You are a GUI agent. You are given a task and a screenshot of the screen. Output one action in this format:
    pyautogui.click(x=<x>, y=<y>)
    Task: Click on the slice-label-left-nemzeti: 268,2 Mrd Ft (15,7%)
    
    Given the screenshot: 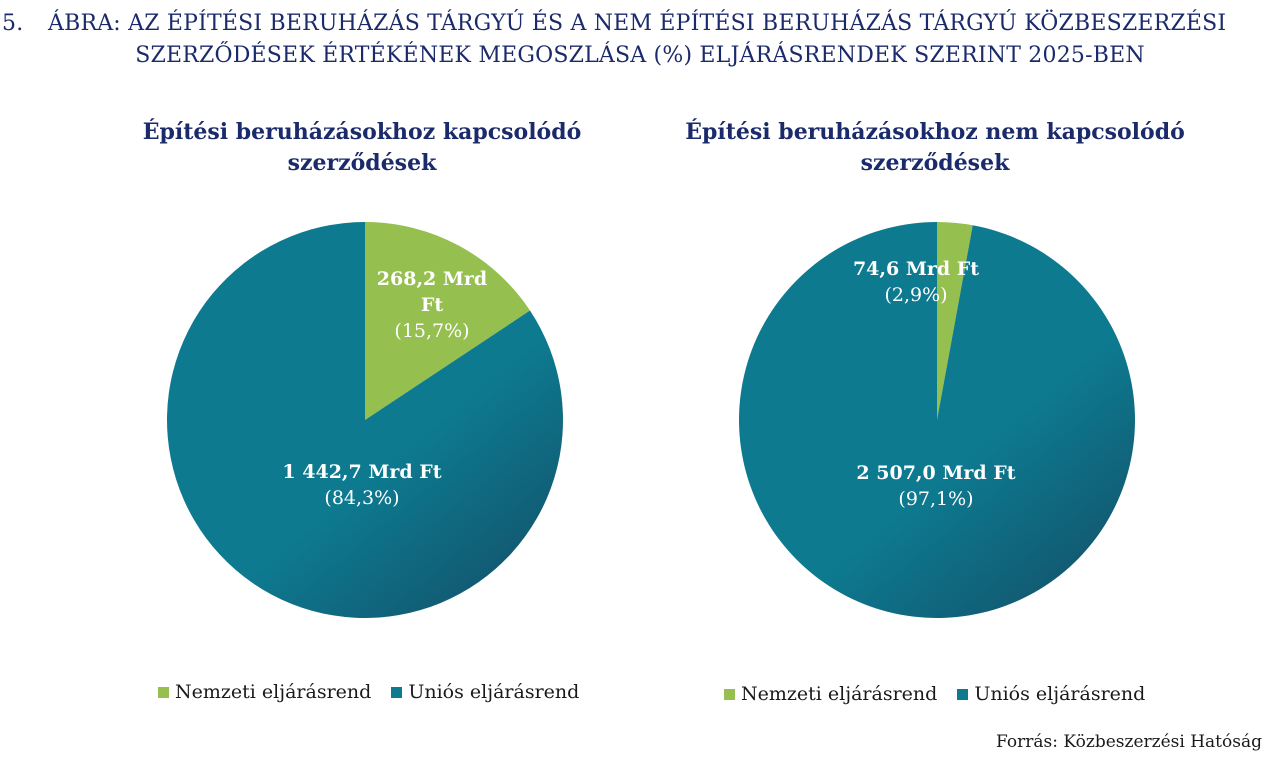 What is the action you would take?
    pyautogui.click(x=432, y=305)
    